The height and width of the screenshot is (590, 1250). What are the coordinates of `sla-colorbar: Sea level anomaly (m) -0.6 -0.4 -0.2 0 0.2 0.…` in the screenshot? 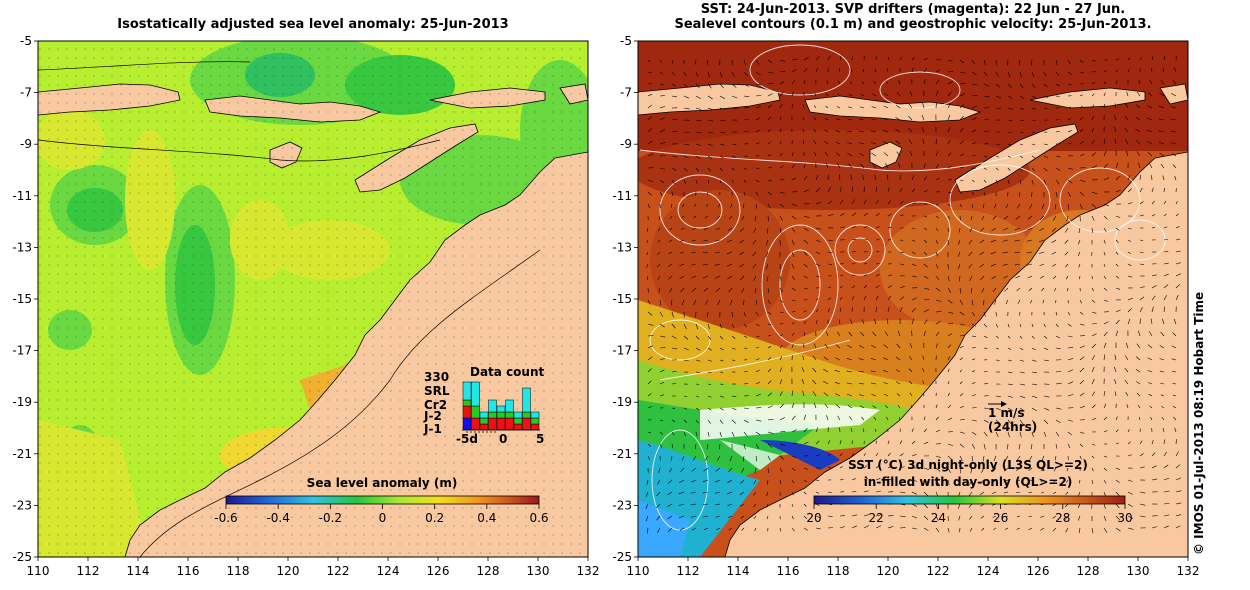 It's located at (381, 500).